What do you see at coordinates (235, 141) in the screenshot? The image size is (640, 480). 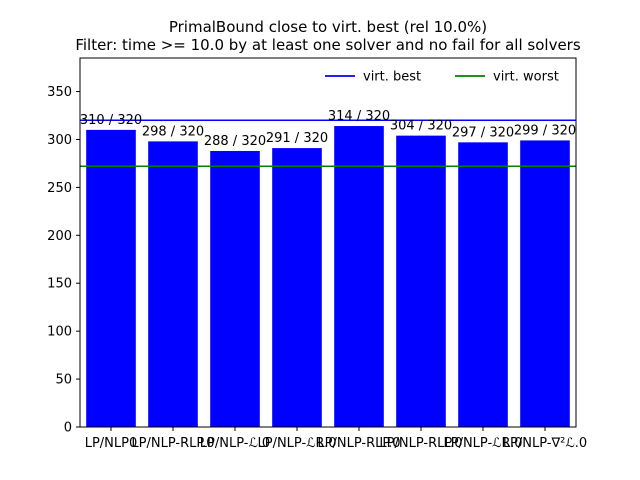 I see `data-label: 288 / 320` at bounding box center [235, 141].